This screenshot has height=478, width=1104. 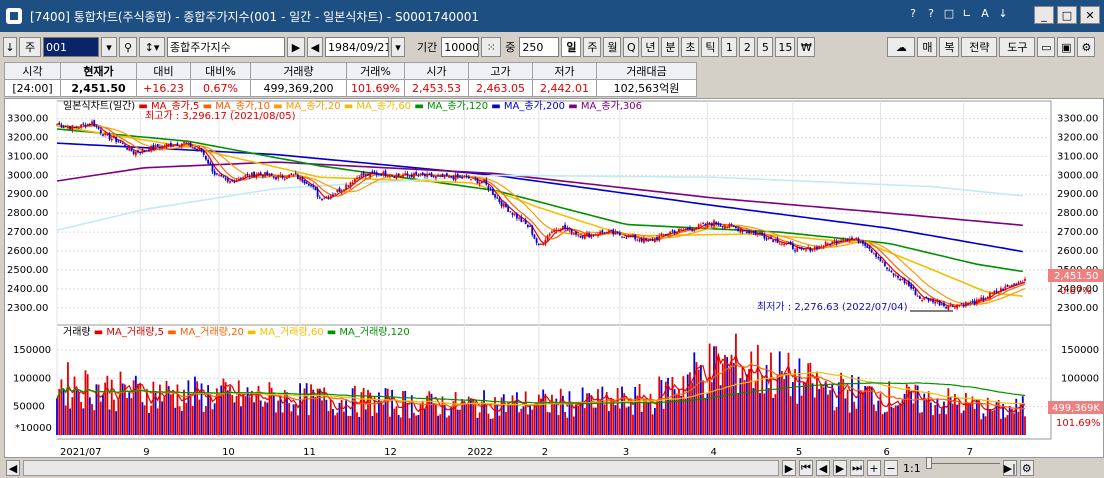 What do you see at coordinates (789, 468) in the screenshot?
I see `scroll-right-icon: ▶` at bounding box center [789, 468].